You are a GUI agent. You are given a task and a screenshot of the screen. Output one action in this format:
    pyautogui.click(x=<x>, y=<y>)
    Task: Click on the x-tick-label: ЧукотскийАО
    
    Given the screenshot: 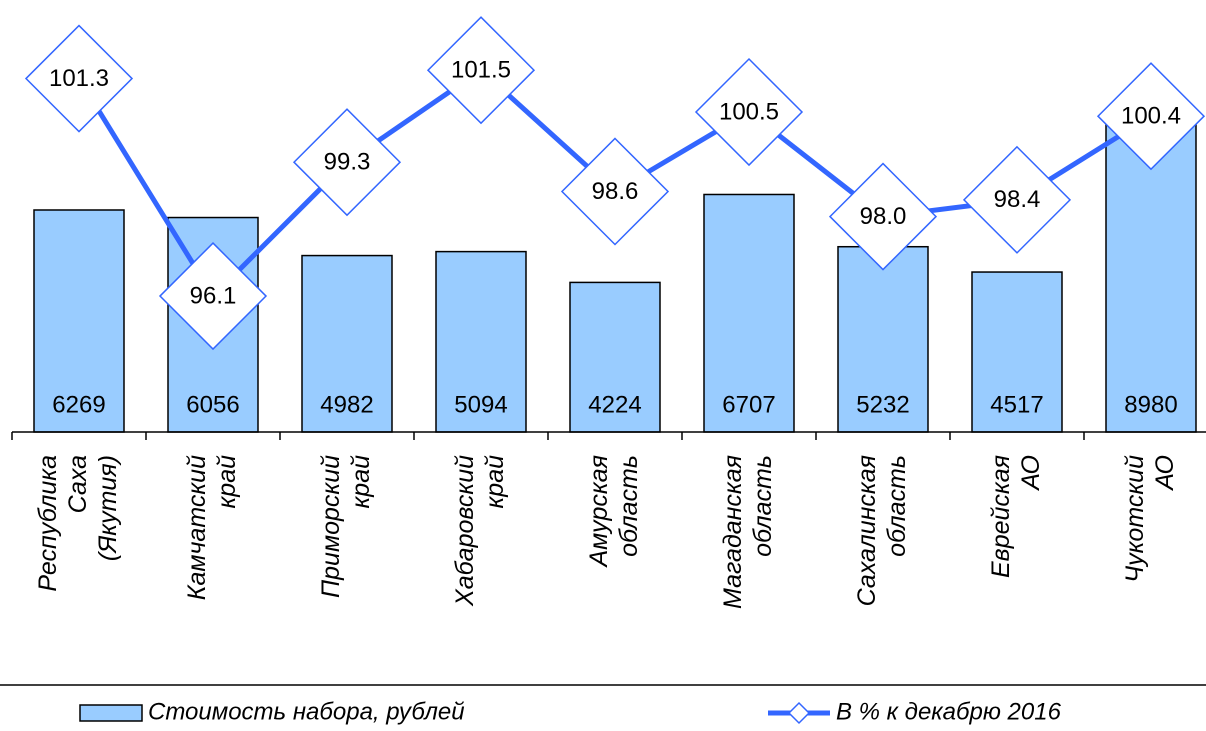 What is the action you would take?
    pyautogui.click(x=1150, y=519)
    